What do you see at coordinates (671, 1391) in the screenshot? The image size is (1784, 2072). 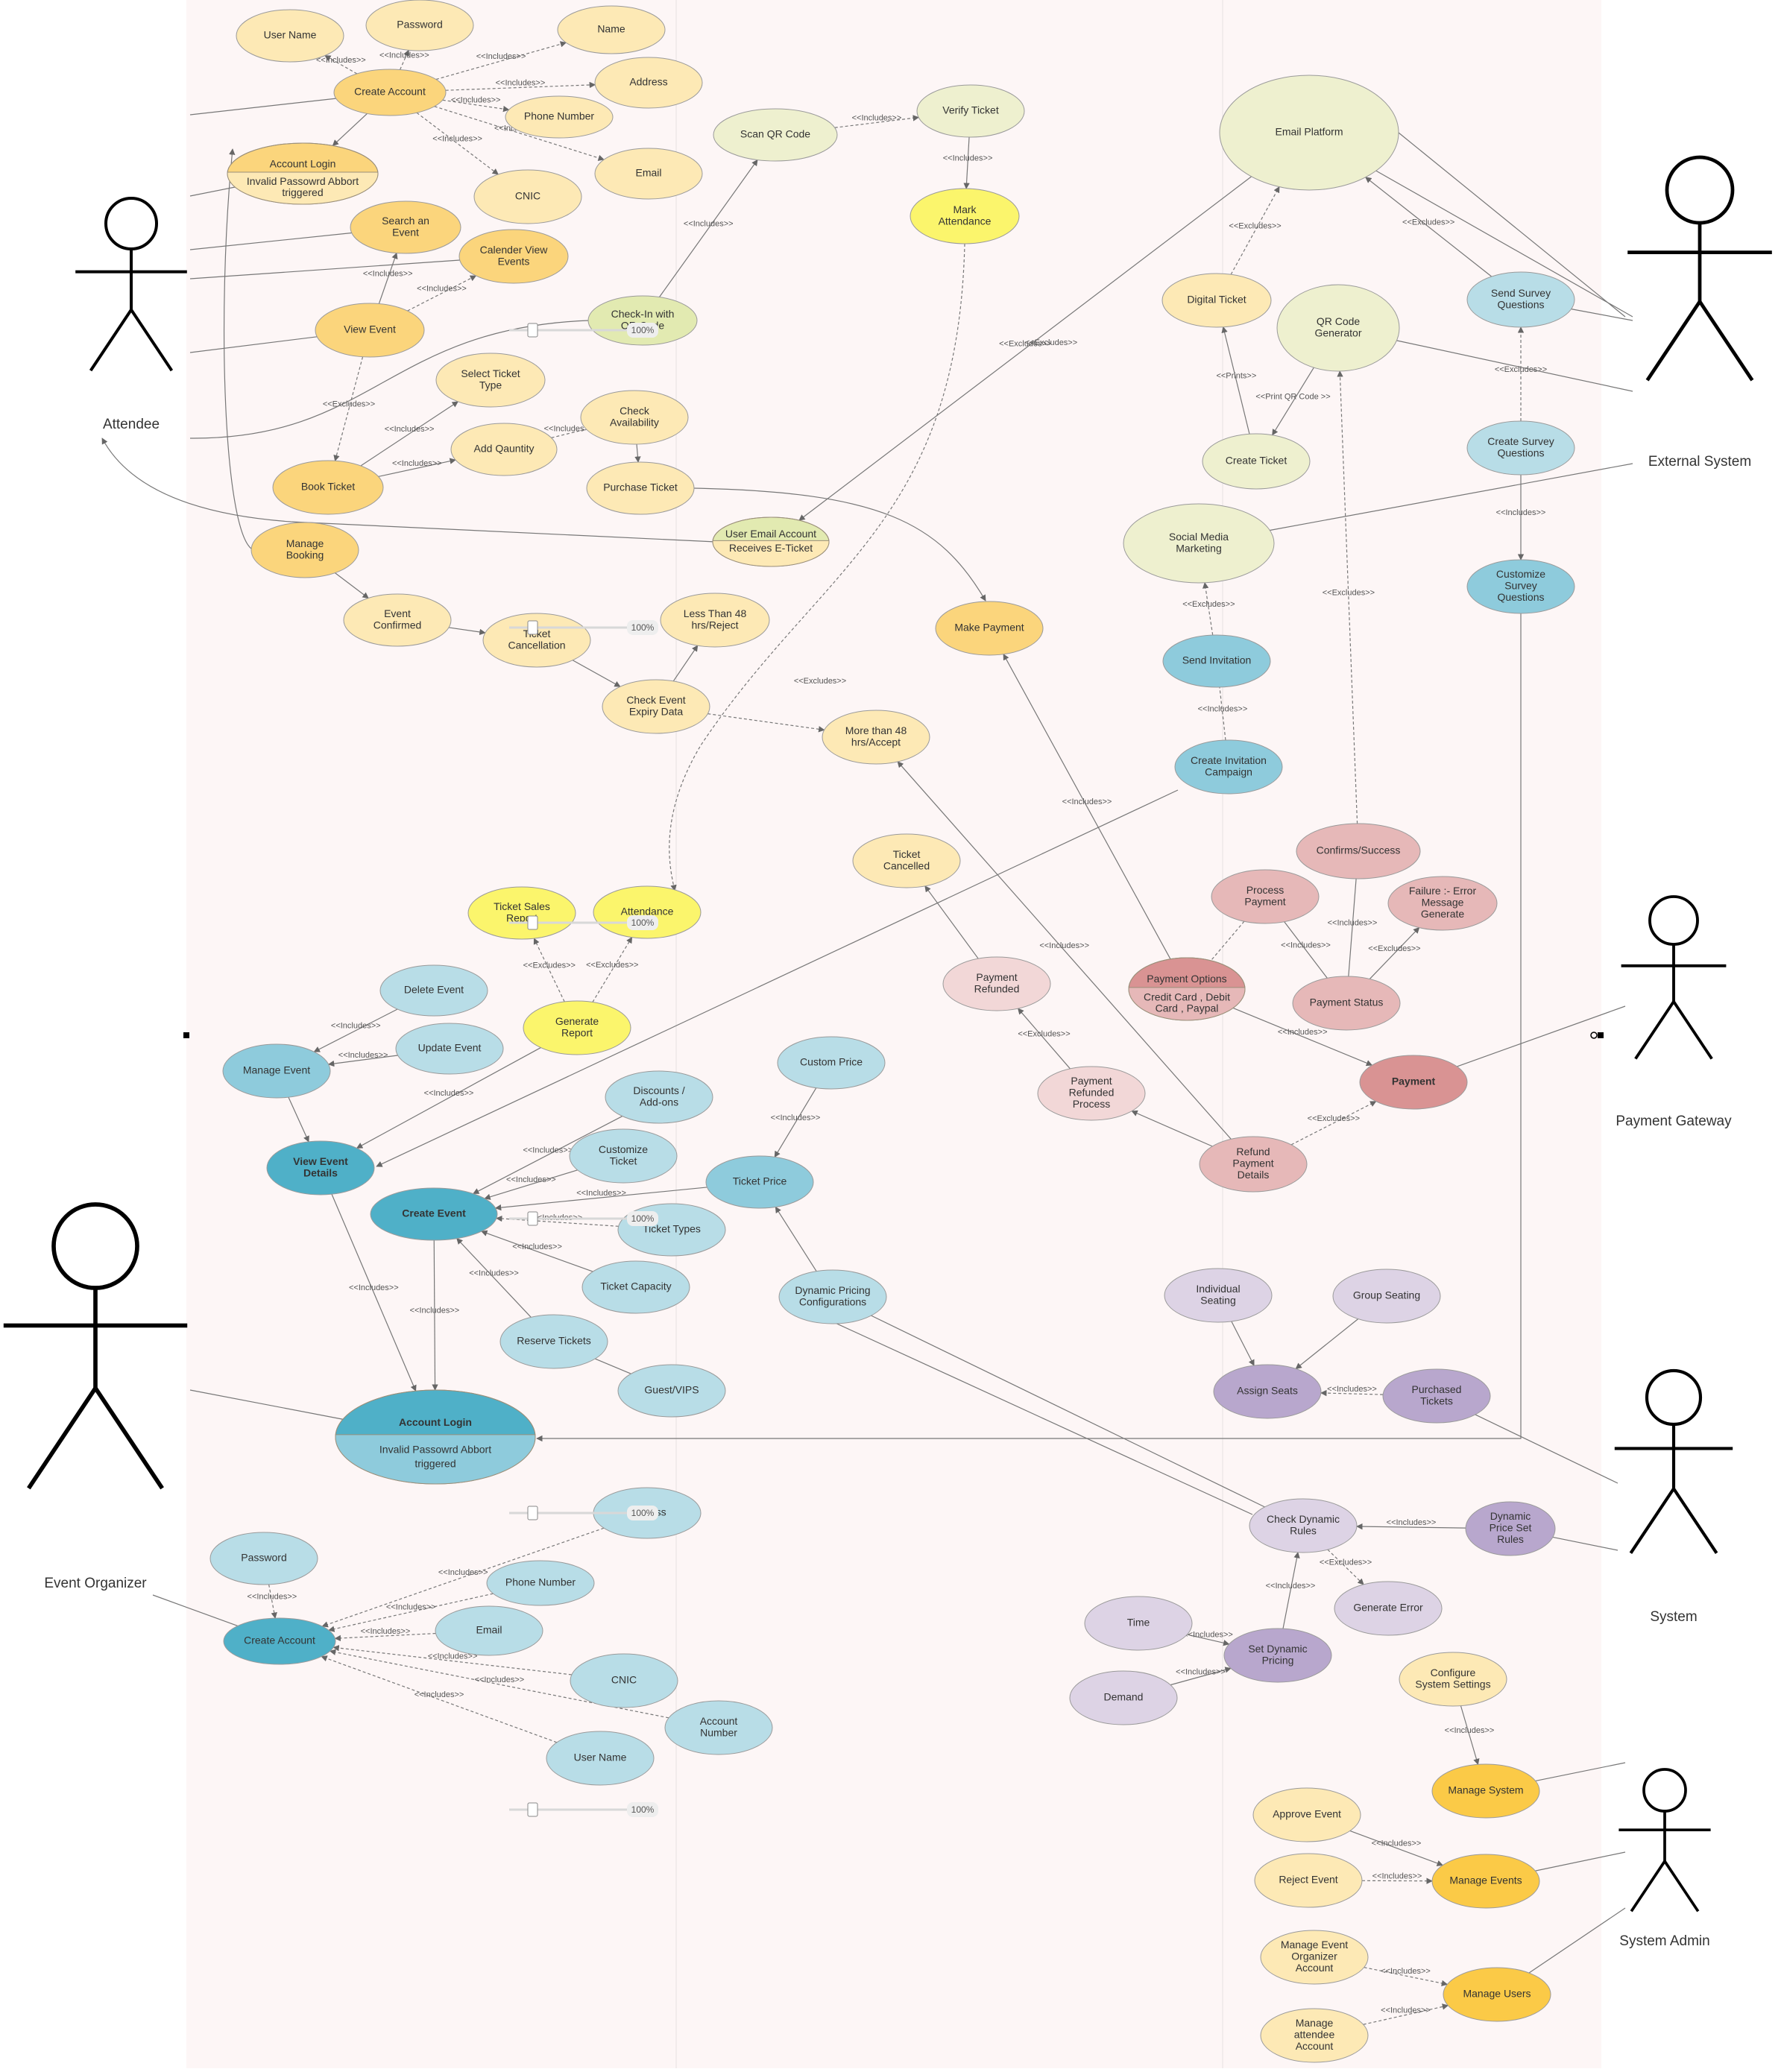 I see `usecase-guest: Guest/VIPS` at bounding box center [671, 1391].